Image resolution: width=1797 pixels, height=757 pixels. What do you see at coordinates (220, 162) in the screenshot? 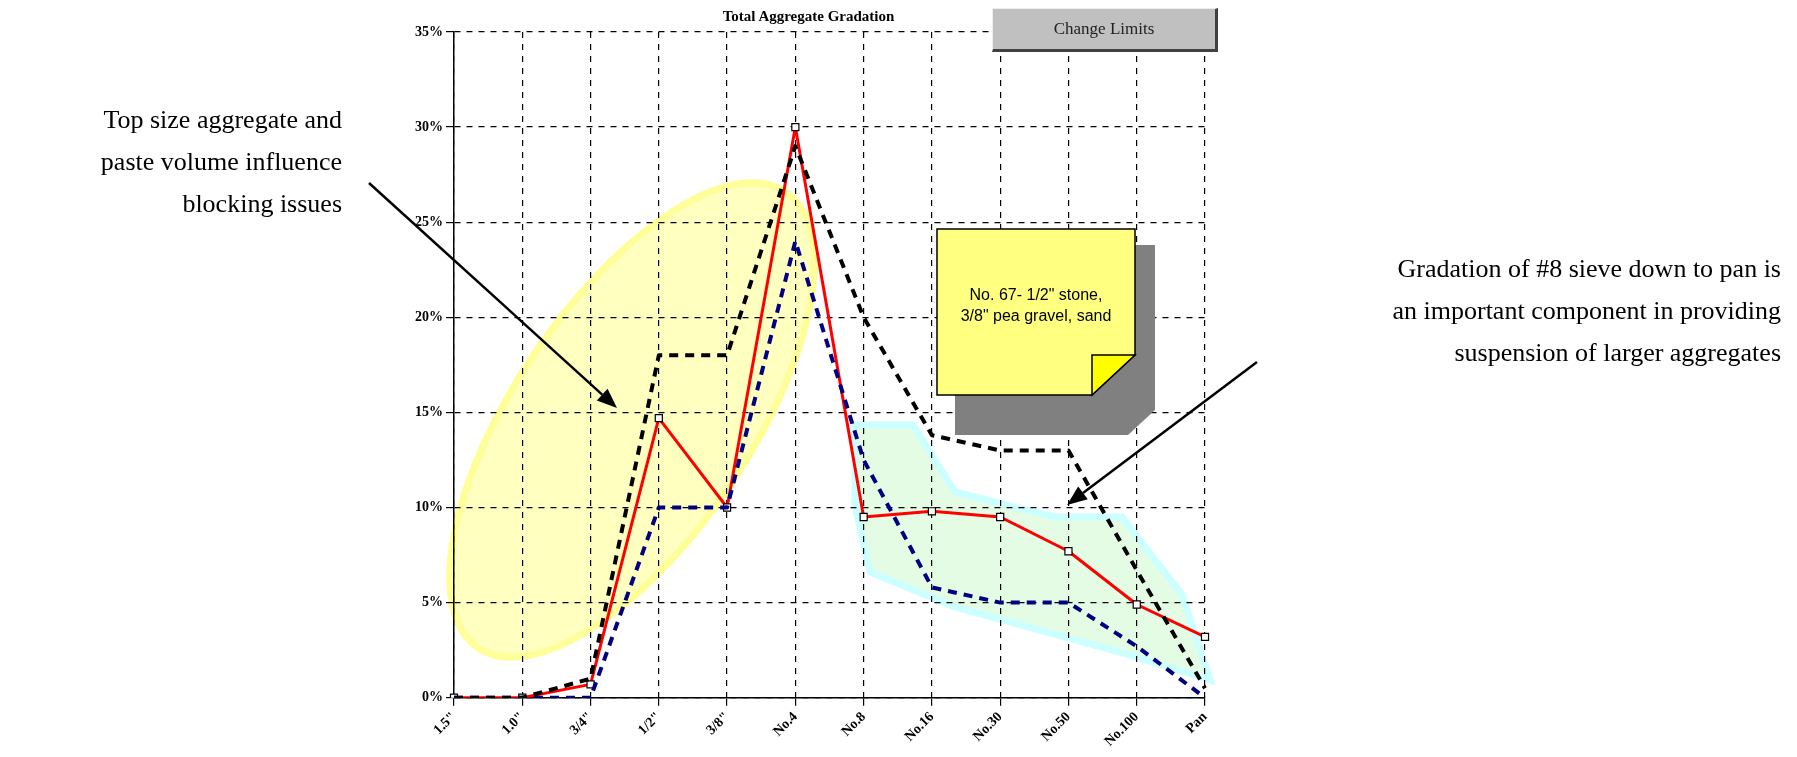
I see `text: Top size aggregate and paste volume influence blocking issues` at bounding box center [220, 162].